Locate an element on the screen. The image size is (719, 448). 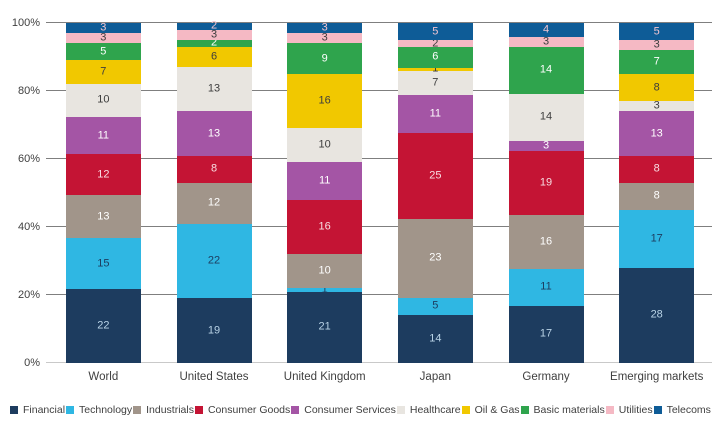
legend-label: Consumer Goods is located at coordinates (249, 410).